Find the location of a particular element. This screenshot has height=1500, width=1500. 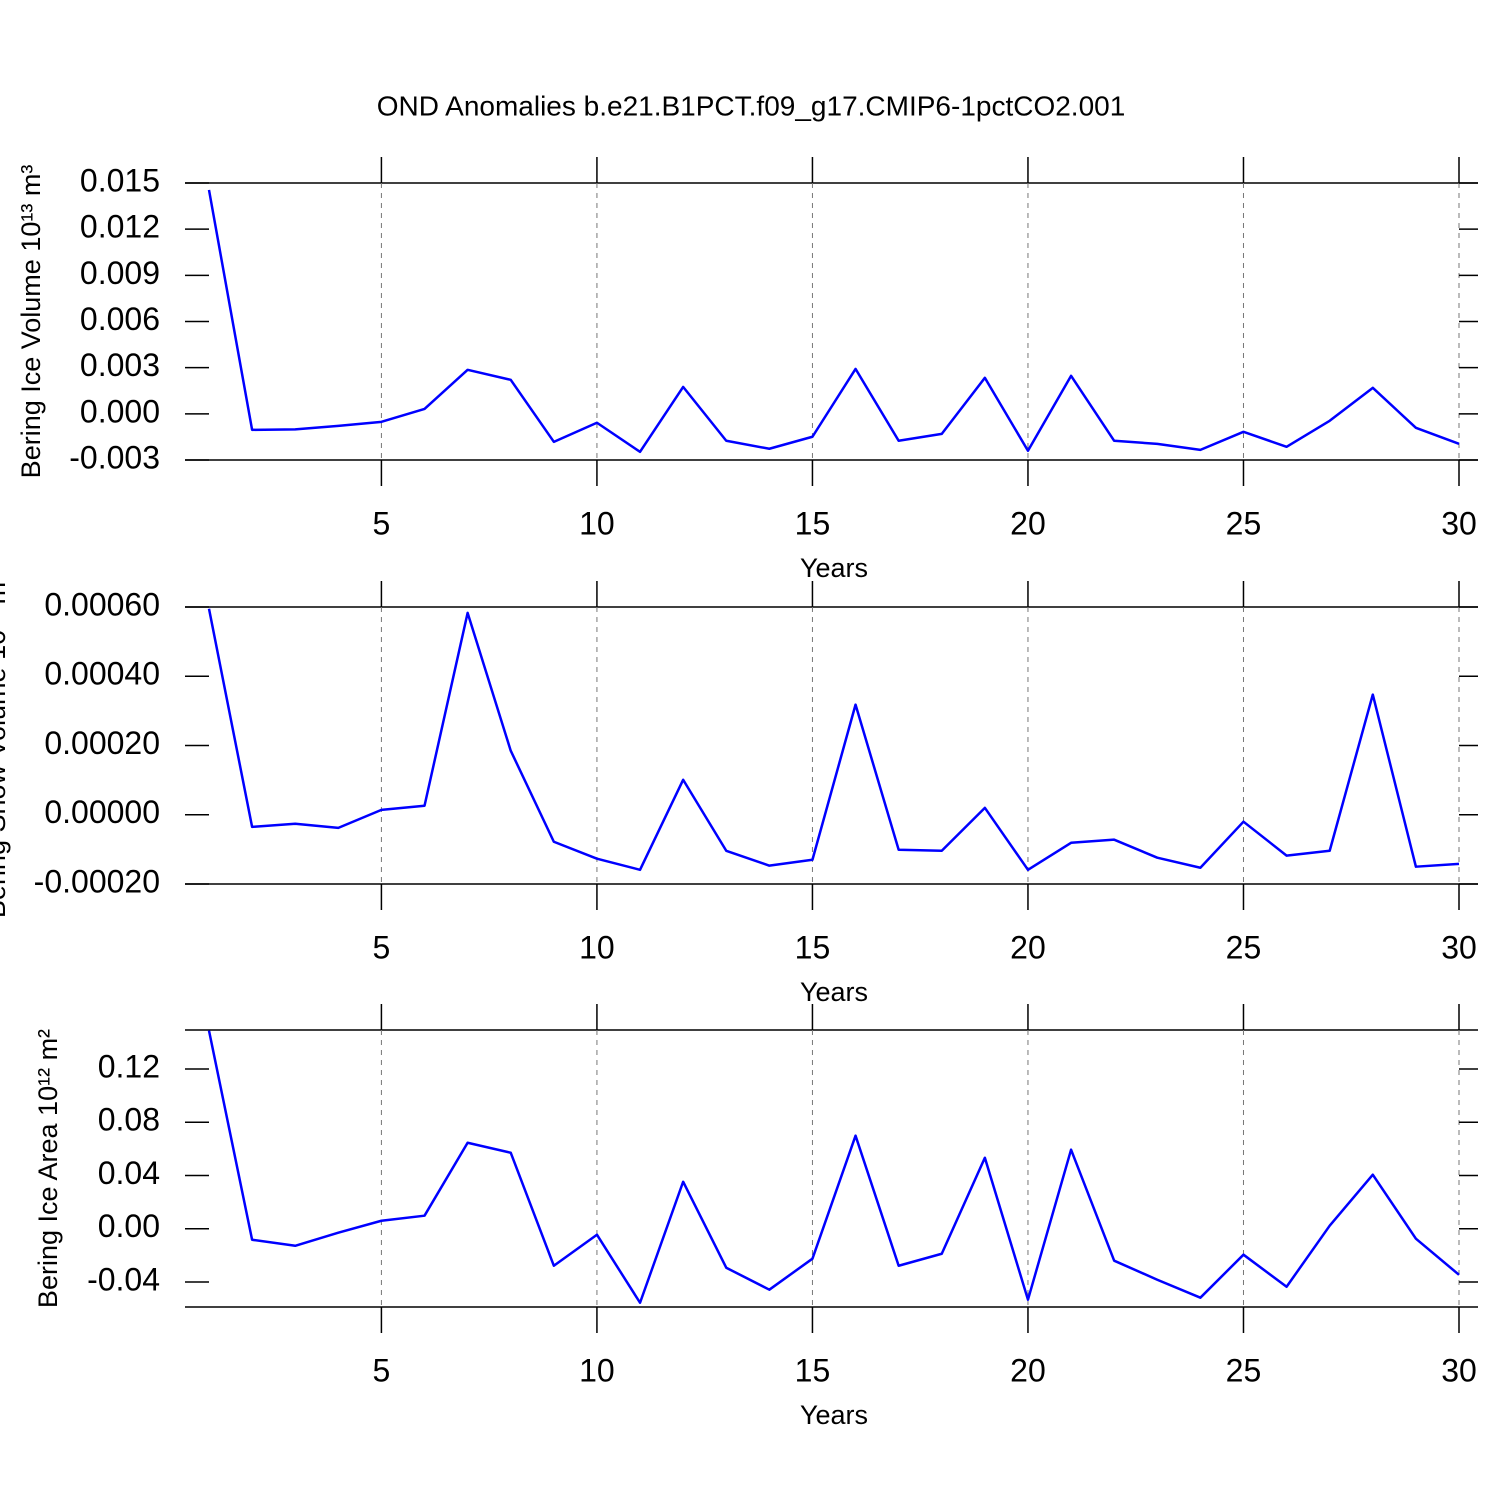

y-tick-label: -0.00020 is located at coordinates (97, 881).